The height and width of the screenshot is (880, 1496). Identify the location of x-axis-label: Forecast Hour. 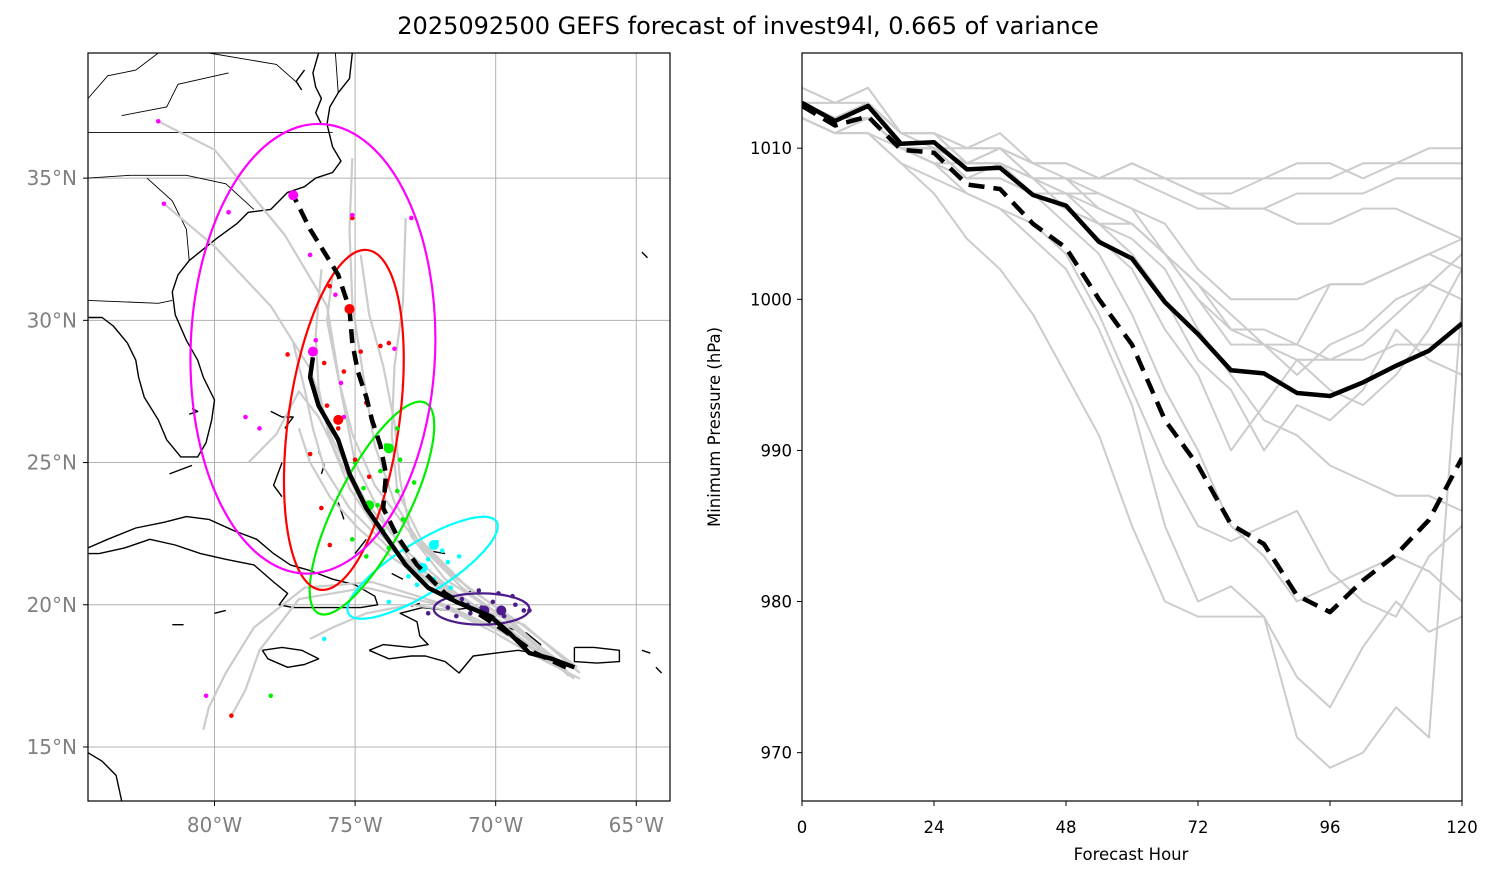
(1131, 854).